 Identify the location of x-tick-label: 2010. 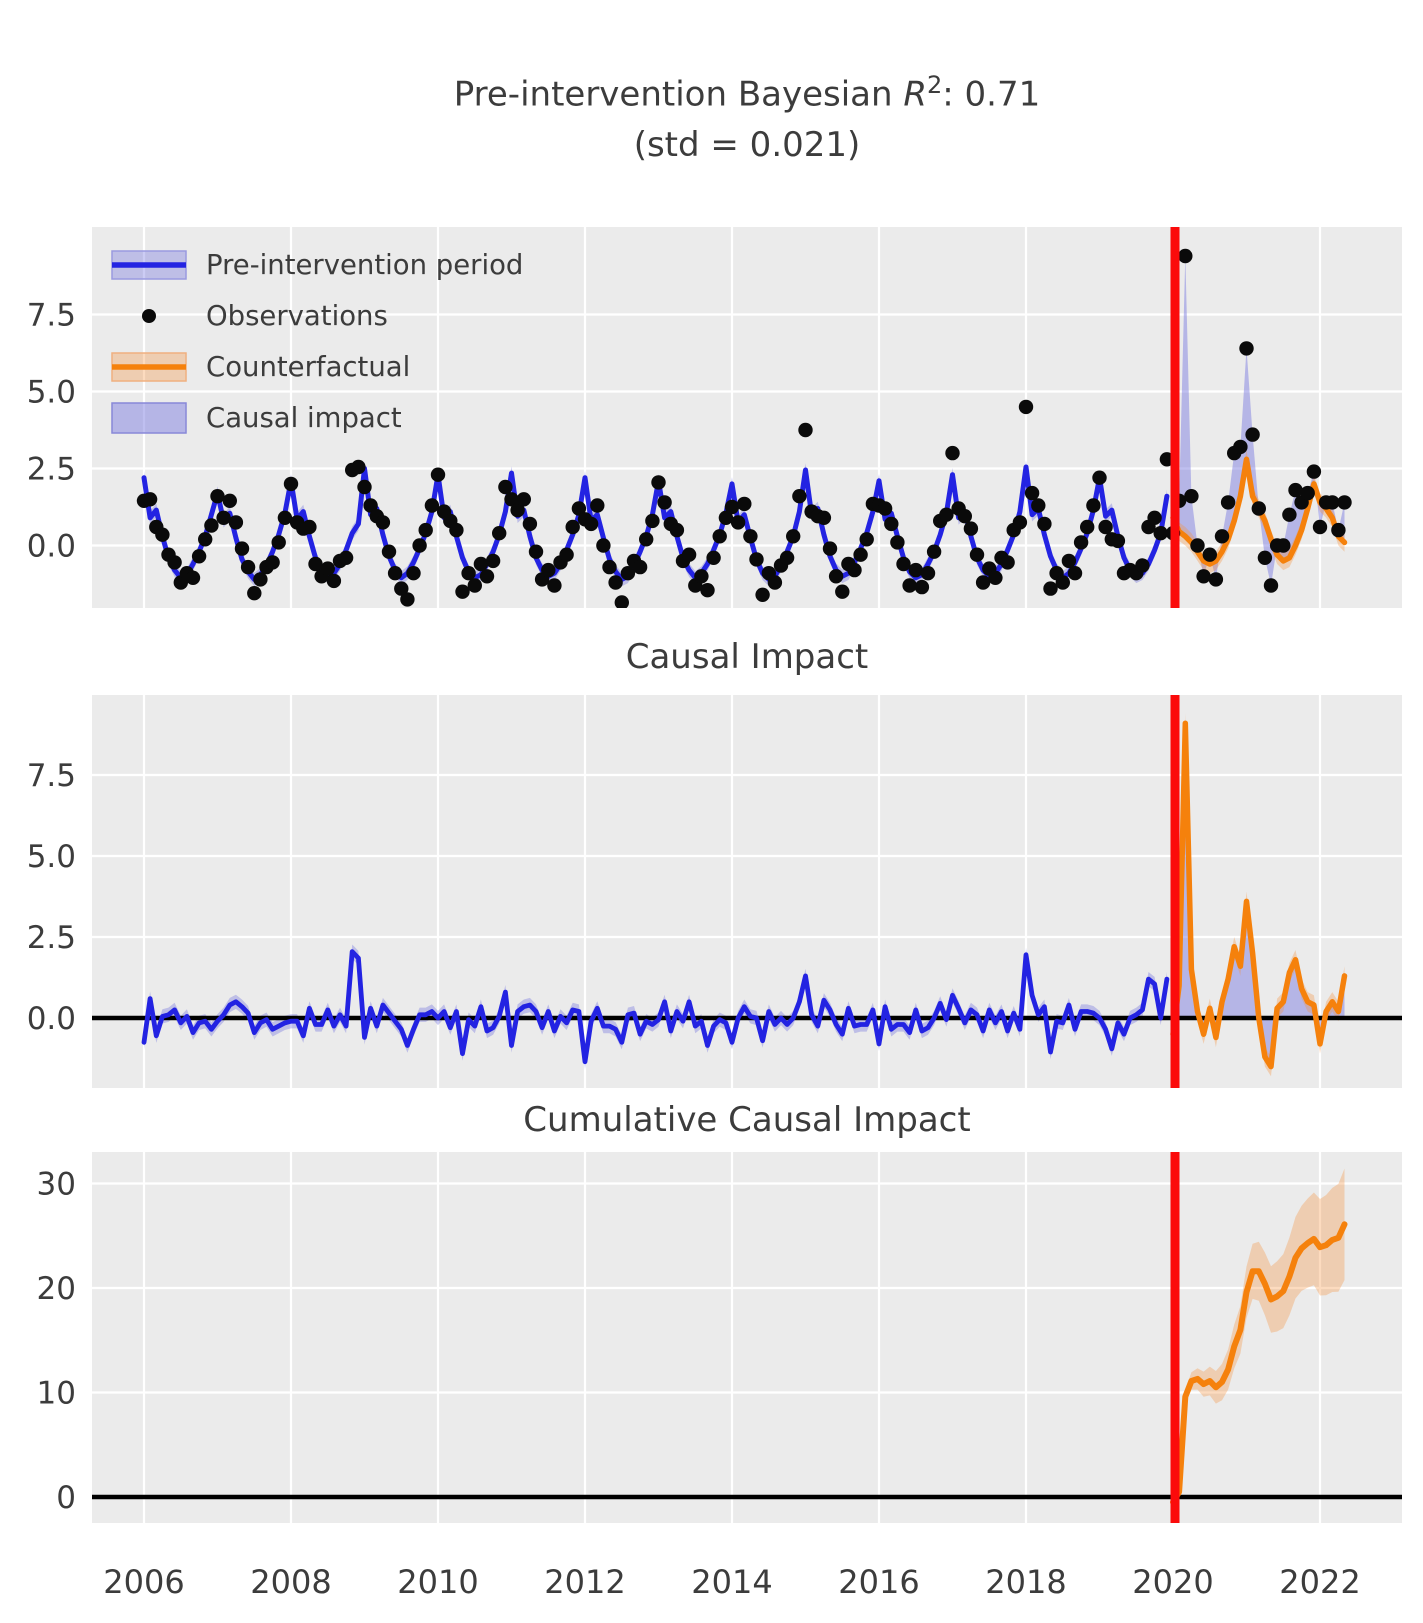
(437, 1582).